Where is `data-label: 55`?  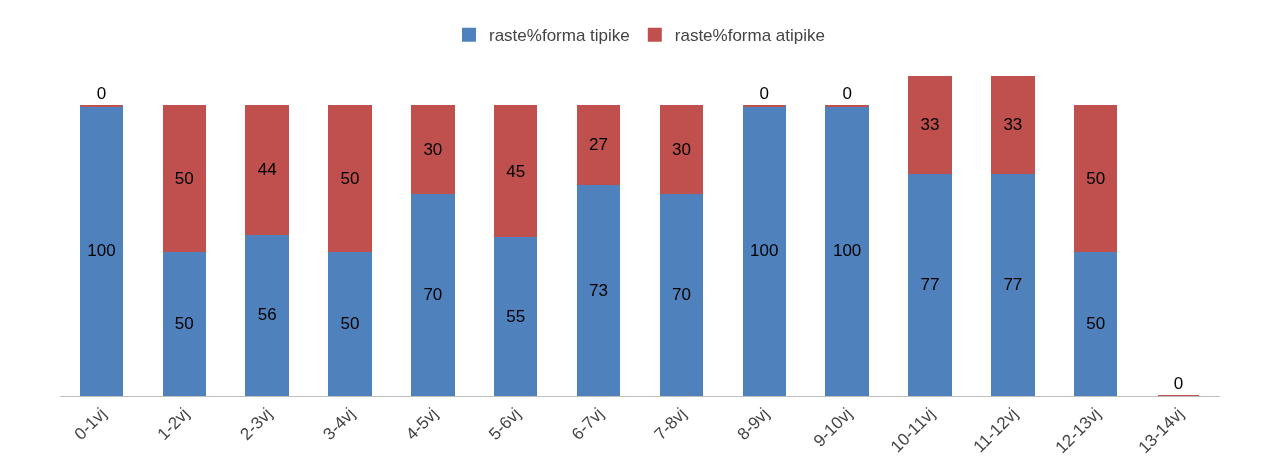 data-label: 55 is located at coordinates (516, 316).